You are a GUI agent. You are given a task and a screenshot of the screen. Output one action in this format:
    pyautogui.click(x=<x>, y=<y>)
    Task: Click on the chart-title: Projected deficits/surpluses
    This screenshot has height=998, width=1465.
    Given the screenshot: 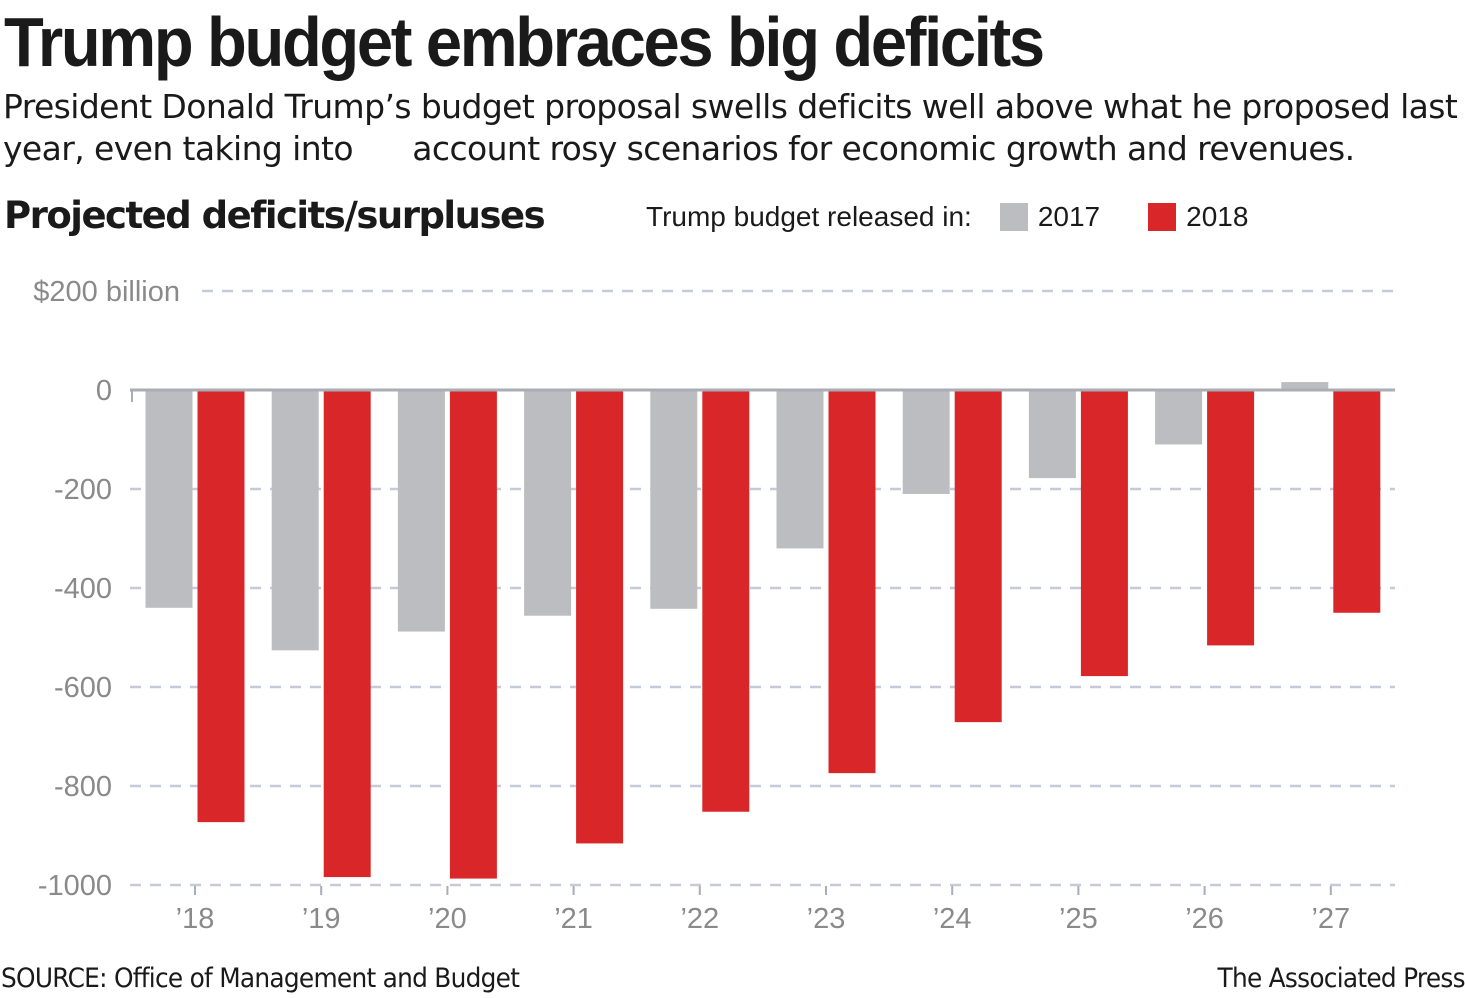 What is the action you would take?
    pyautogui.click(x=275, y=215)
    